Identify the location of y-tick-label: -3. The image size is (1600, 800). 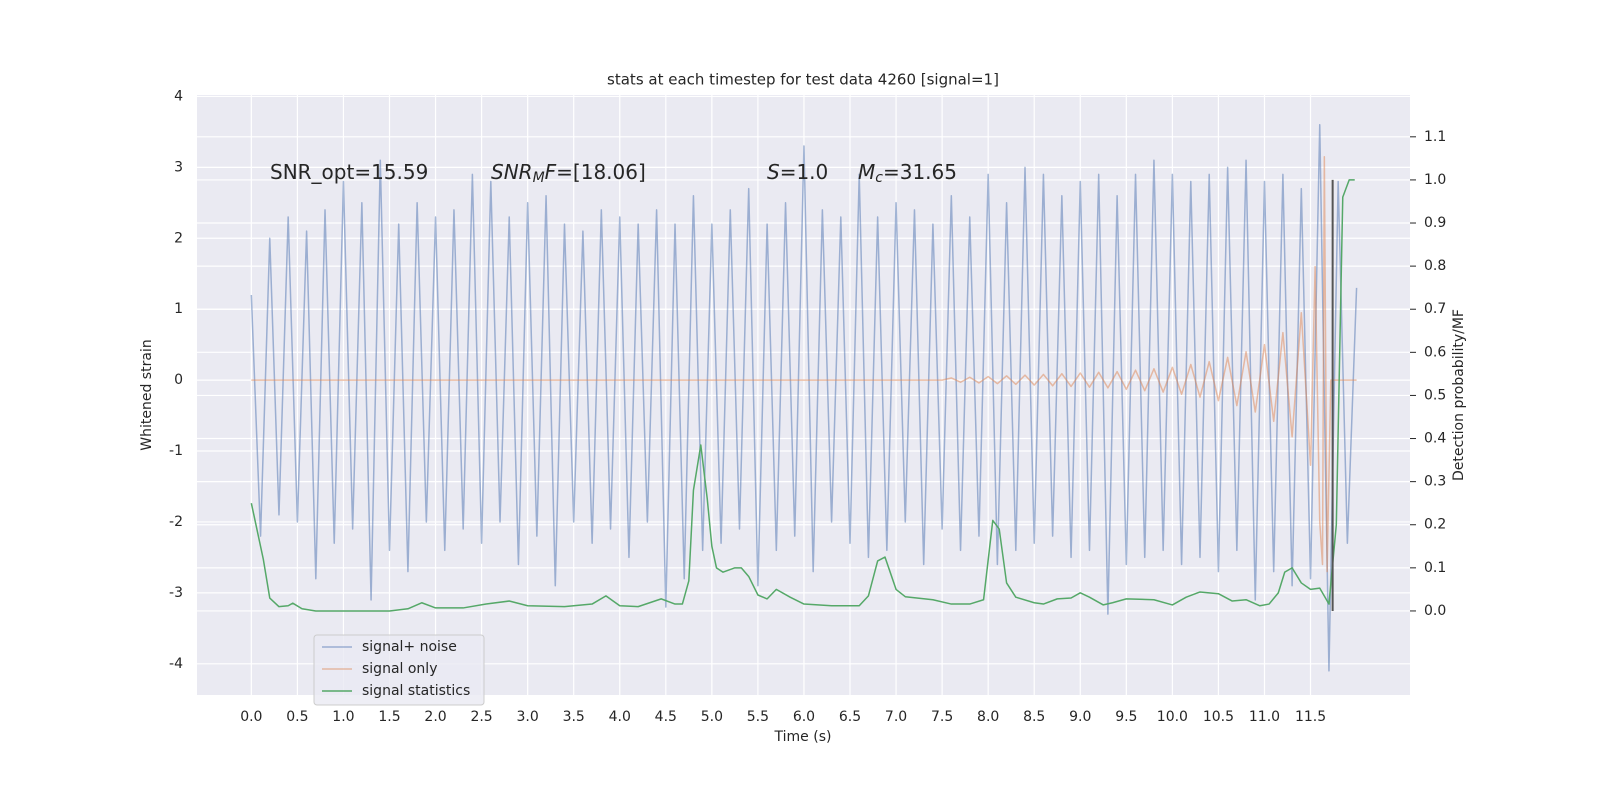
(176, 593).